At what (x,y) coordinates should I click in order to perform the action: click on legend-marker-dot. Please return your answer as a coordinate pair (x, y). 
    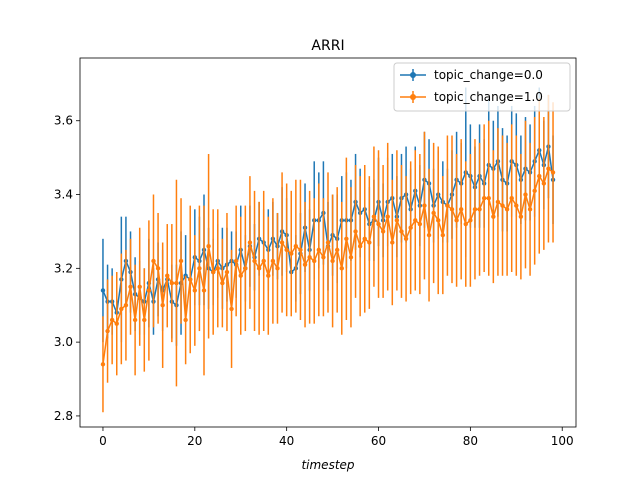
    Looking at the image, I should click on (413, 97).